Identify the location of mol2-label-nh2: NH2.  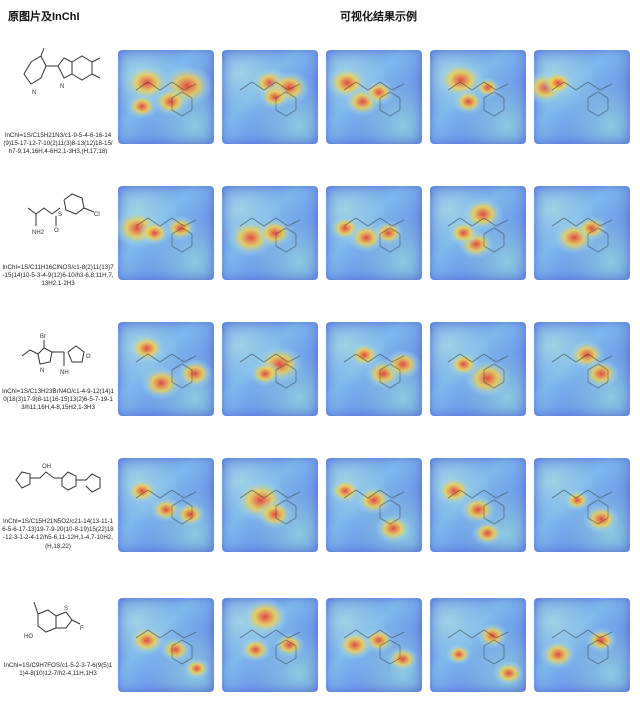
(38, 233).